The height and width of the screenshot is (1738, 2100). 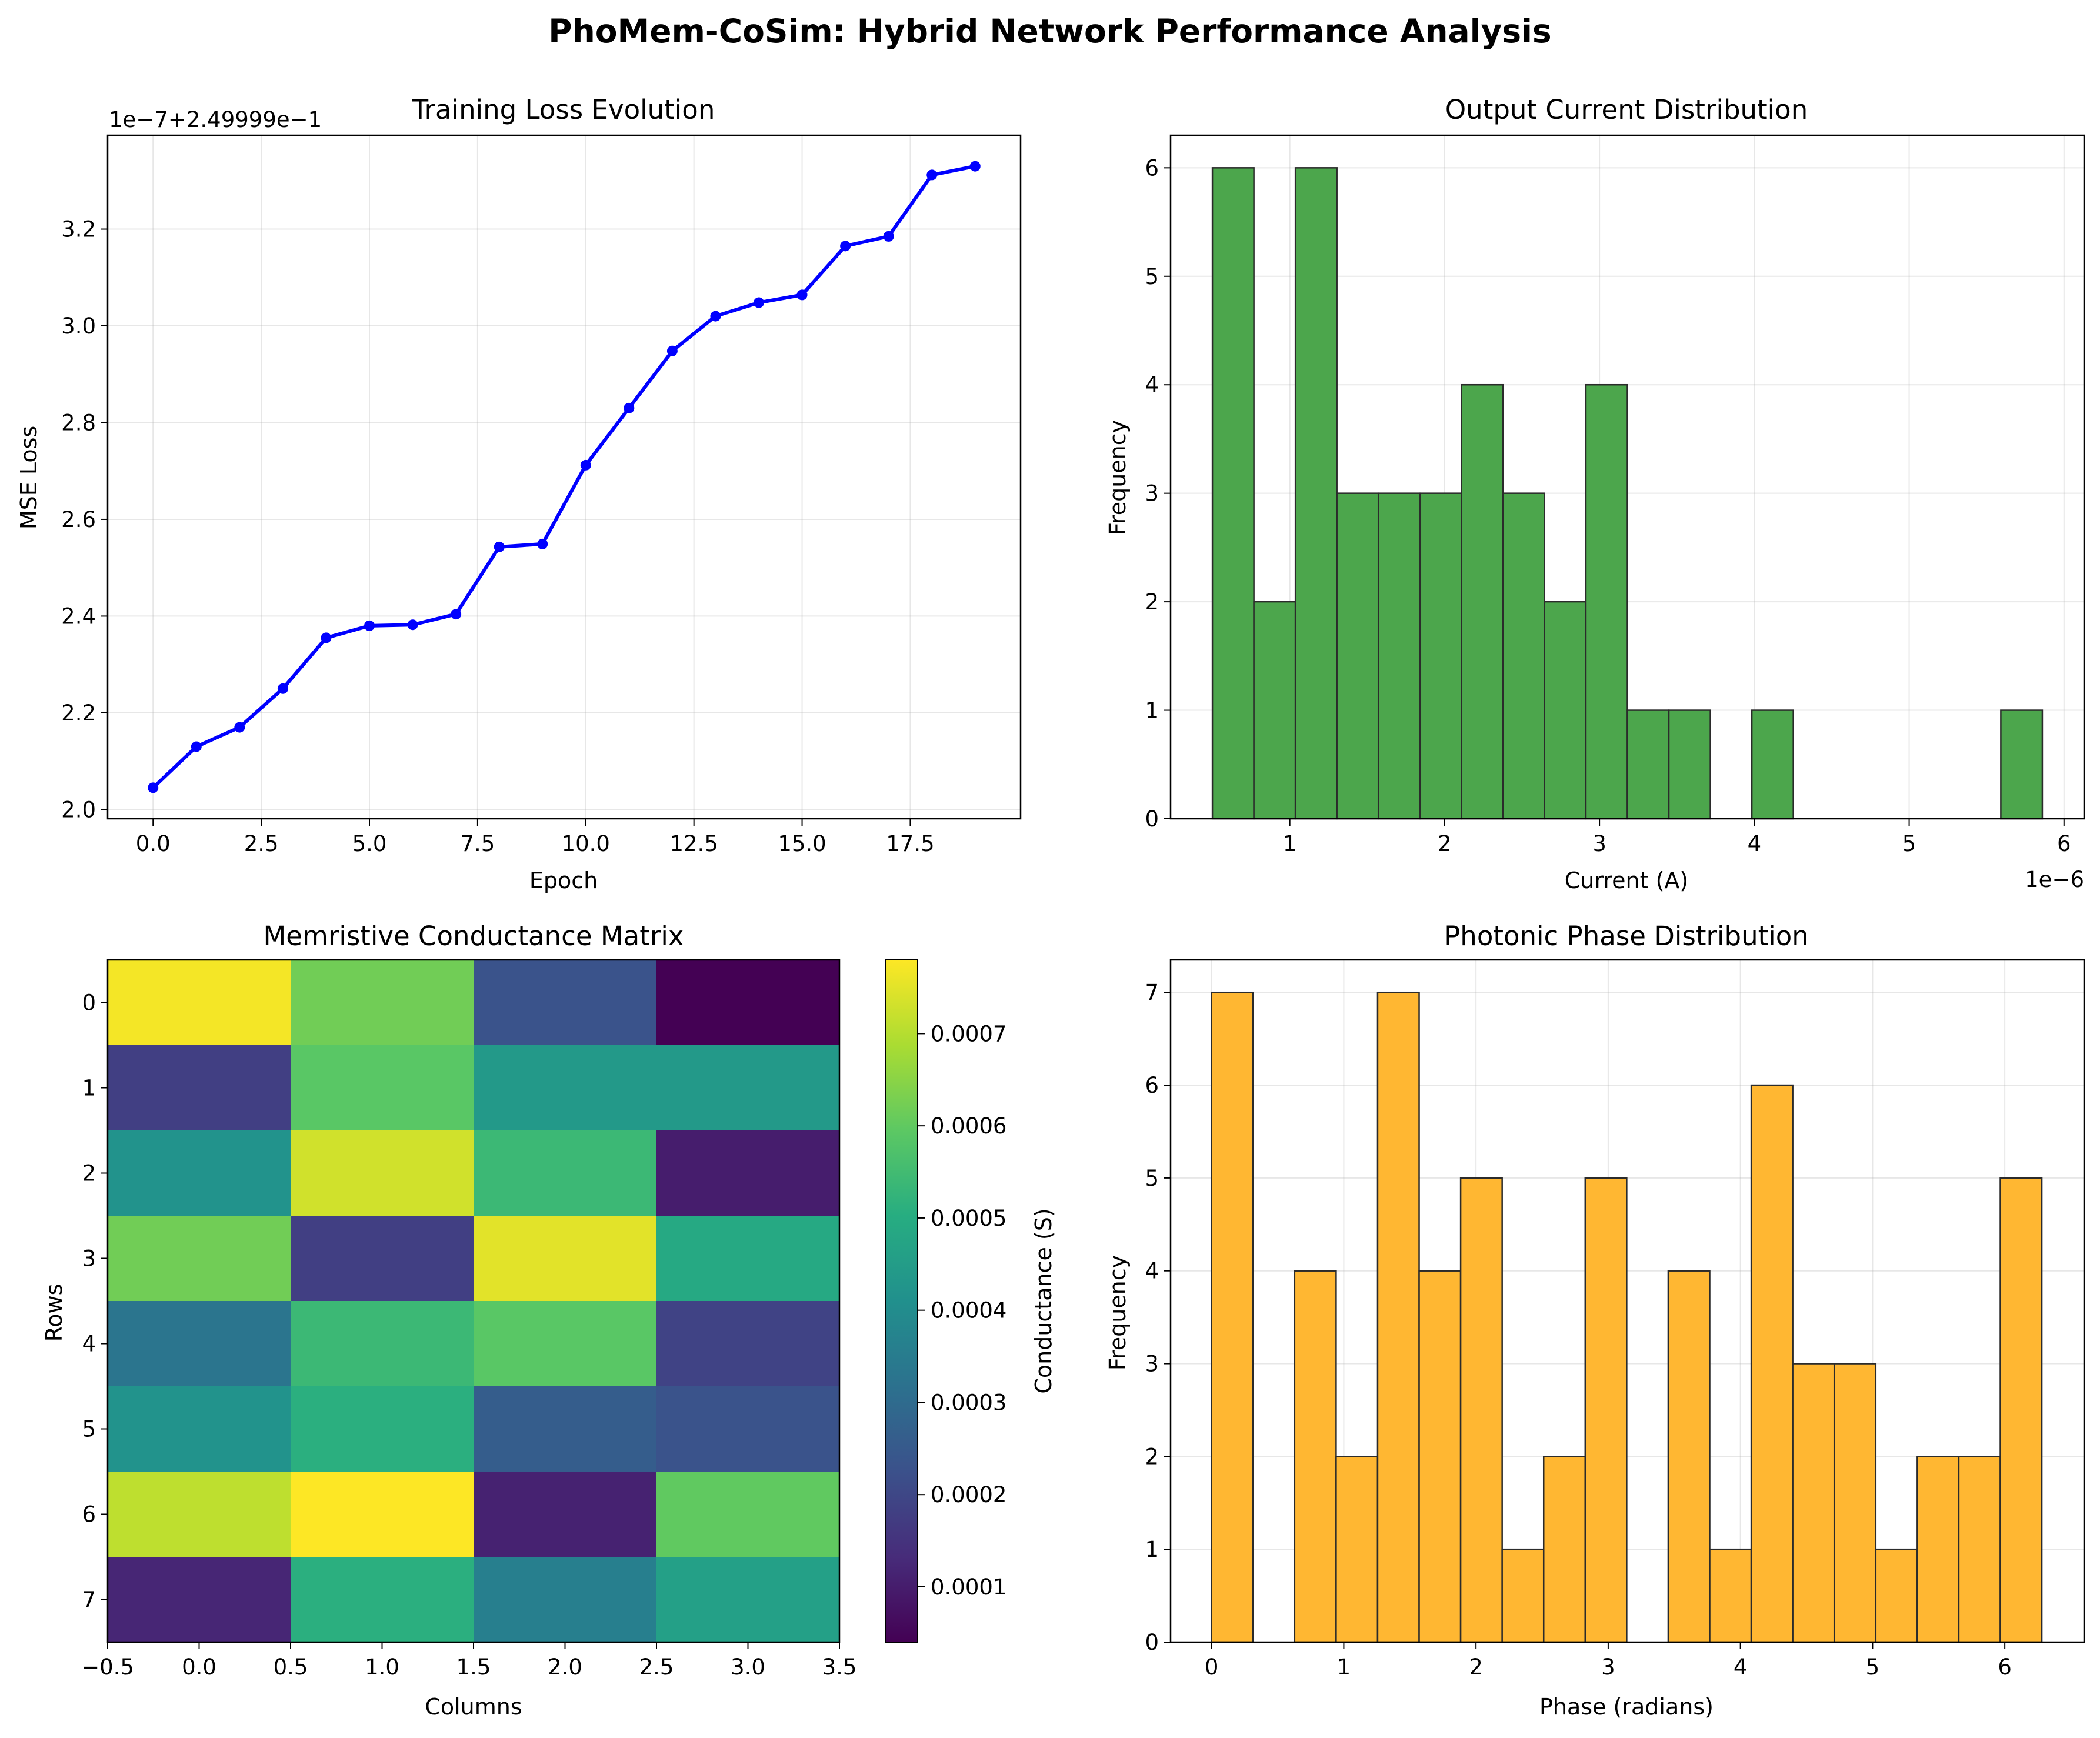 I want to click on output-current-xlabel: Current (A), so click(x=1626, y=880).